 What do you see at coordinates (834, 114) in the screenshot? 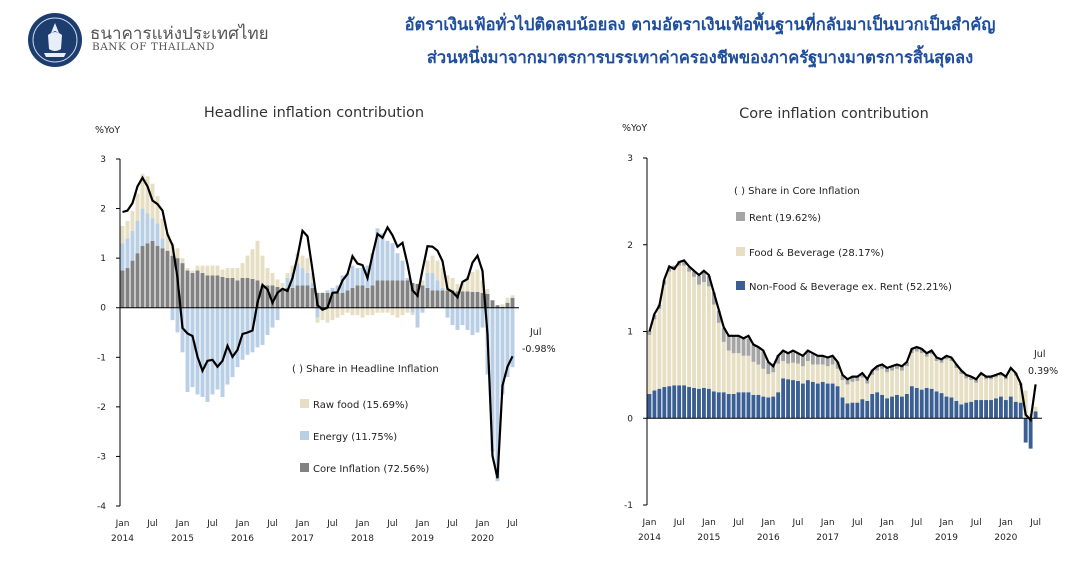
I see `right-chart-title: Core inflation contribution` at bounding box center [834, 114].